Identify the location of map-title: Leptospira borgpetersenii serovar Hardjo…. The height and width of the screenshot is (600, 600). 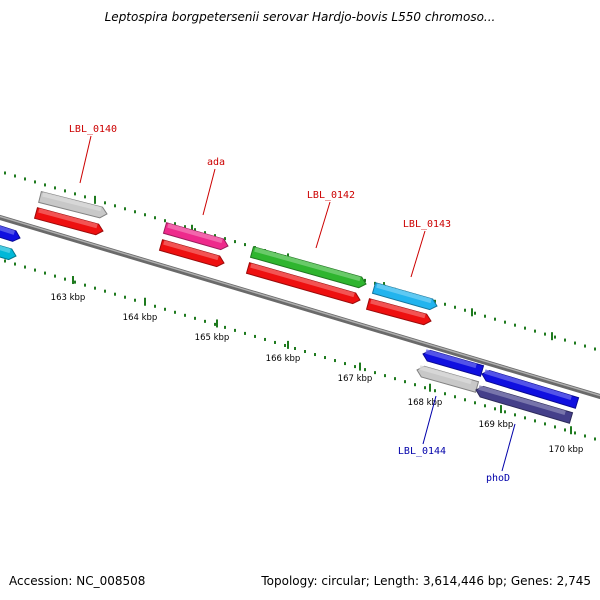
(300, 17).